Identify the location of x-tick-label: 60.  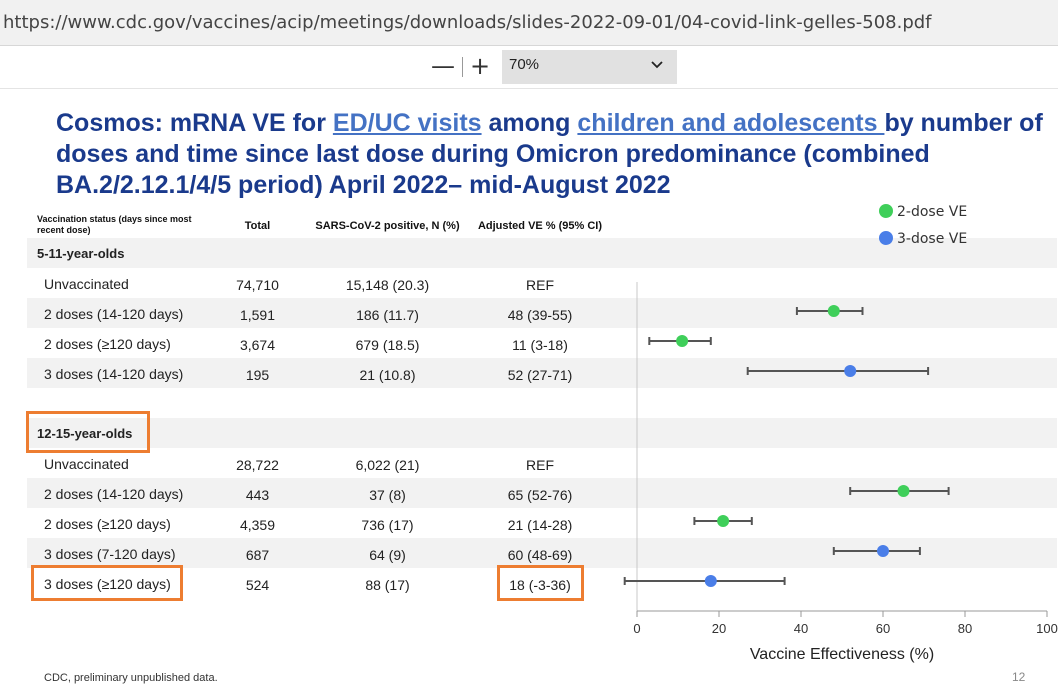
(883, 628).